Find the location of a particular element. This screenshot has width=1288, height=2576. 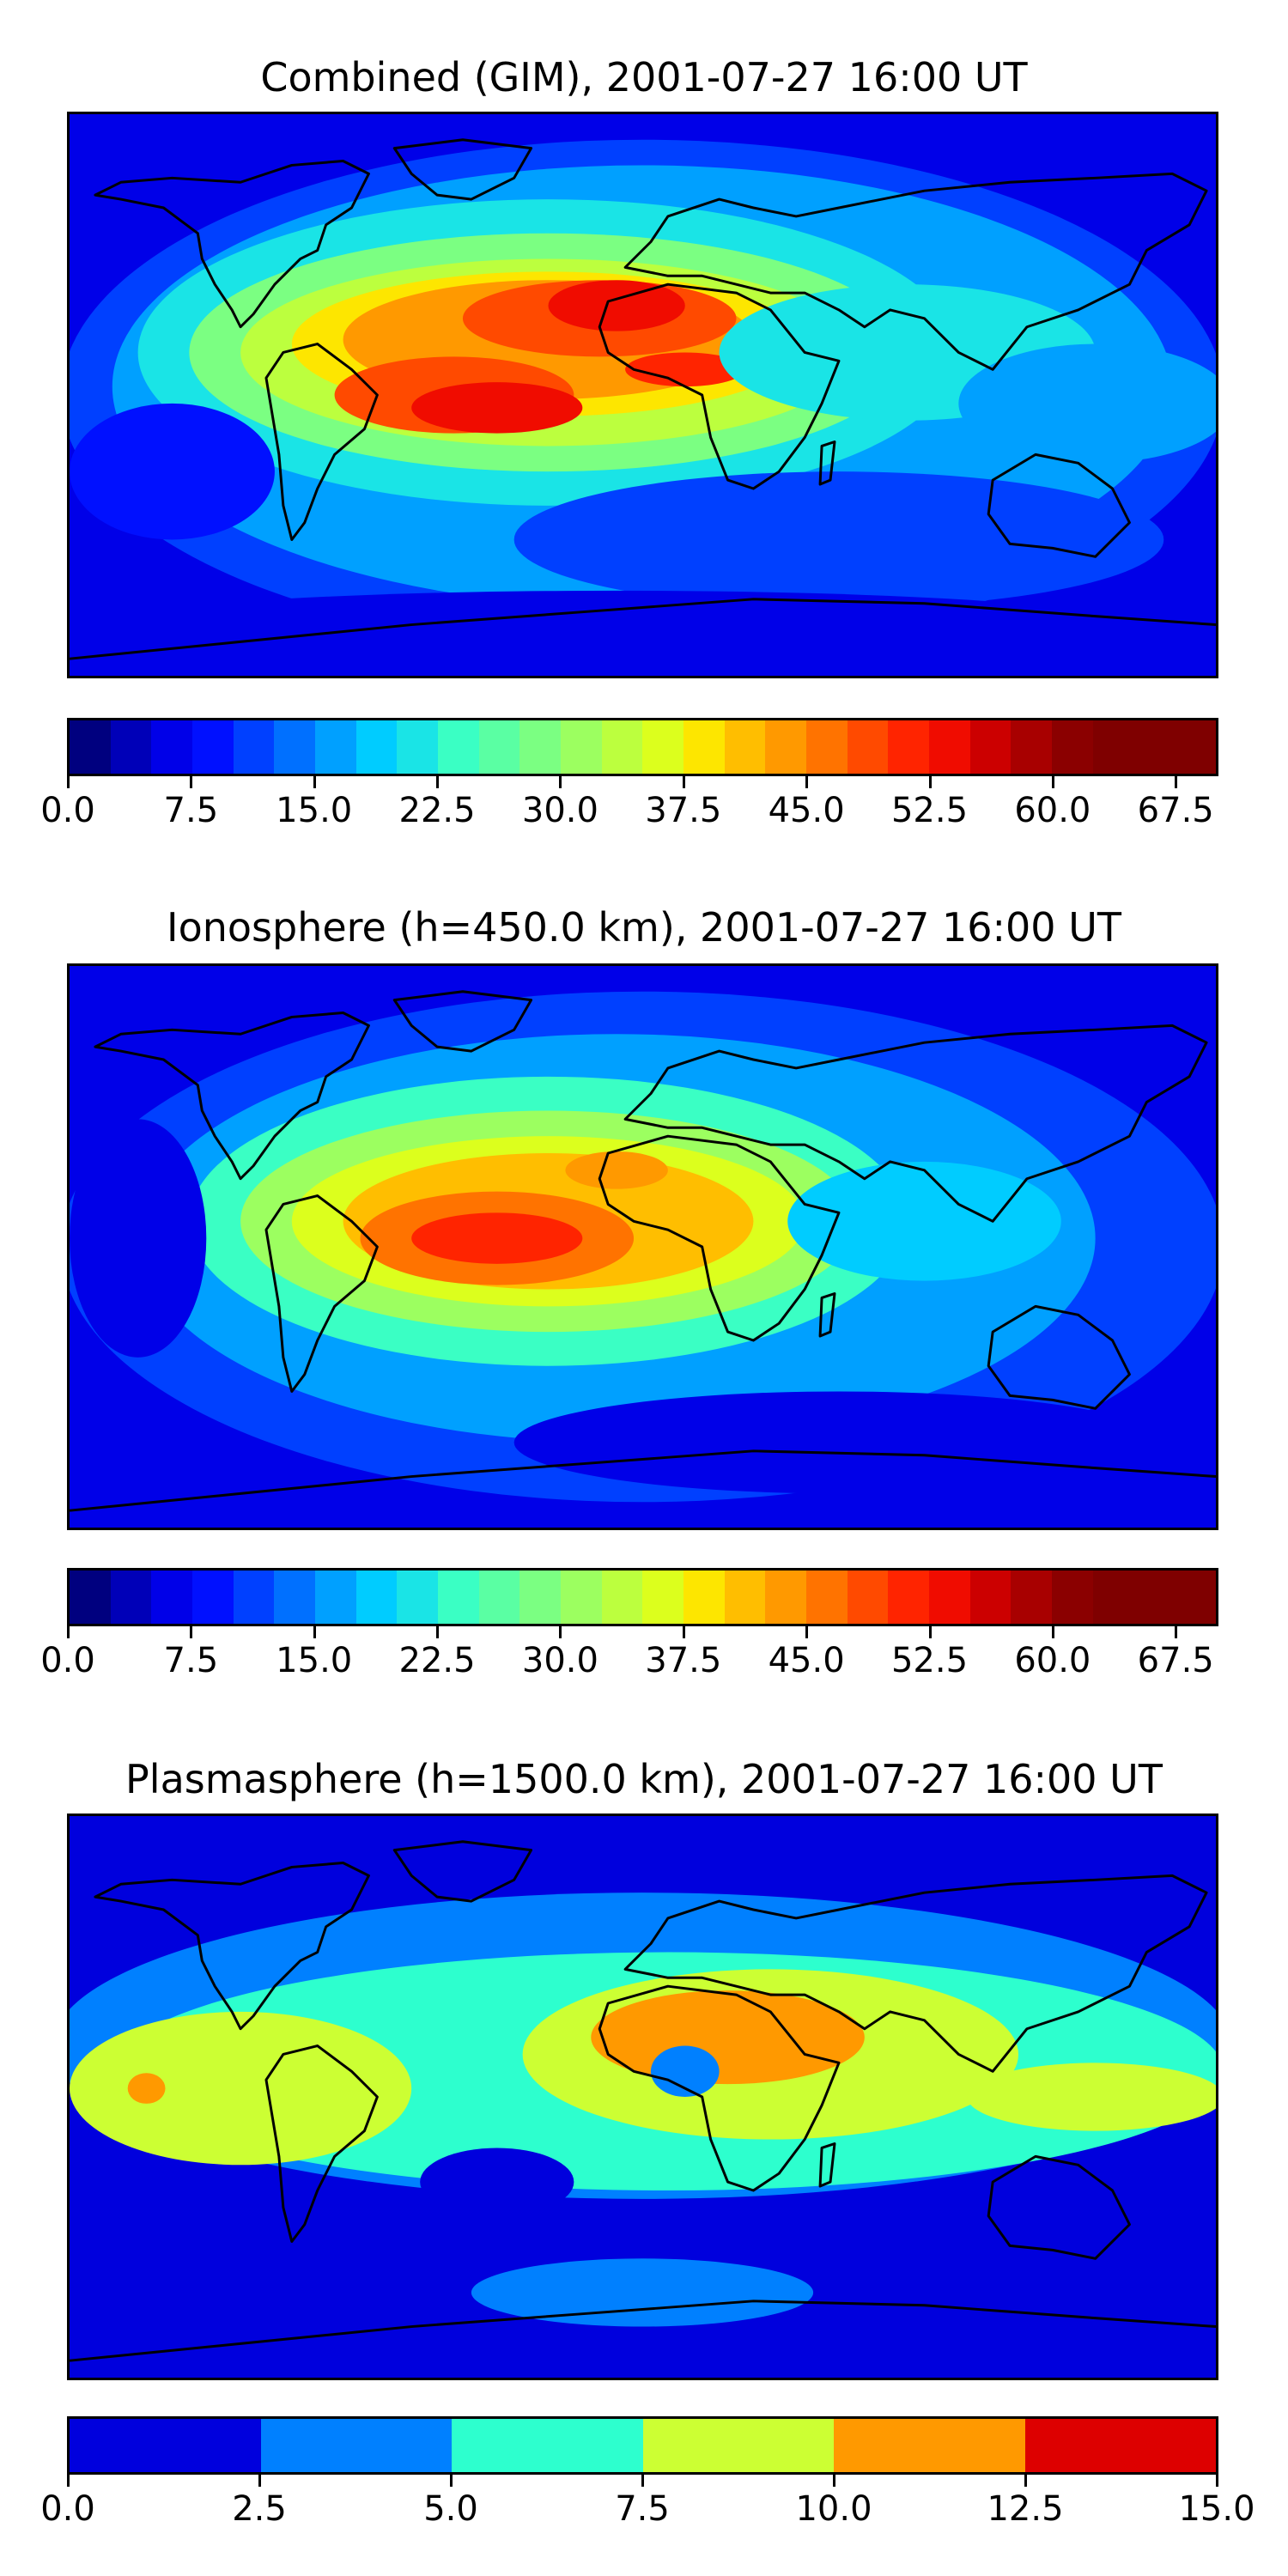

colorbar-tick-label: 12.5 is located at coordinates (1025, 2509).